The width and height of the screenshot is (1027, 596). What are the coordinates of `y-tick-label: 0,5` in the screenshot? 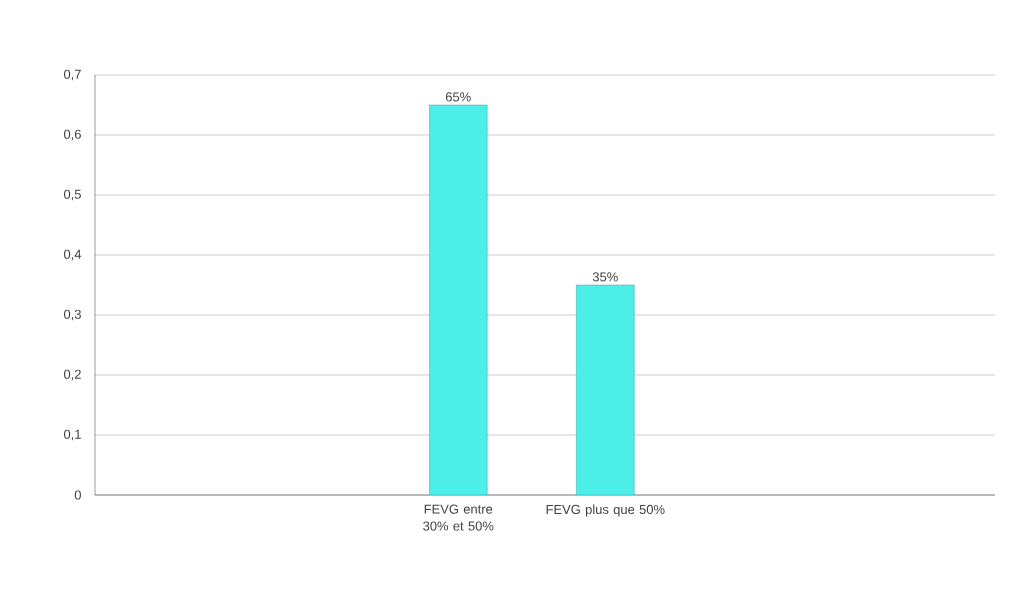 It's located at (72, 195).